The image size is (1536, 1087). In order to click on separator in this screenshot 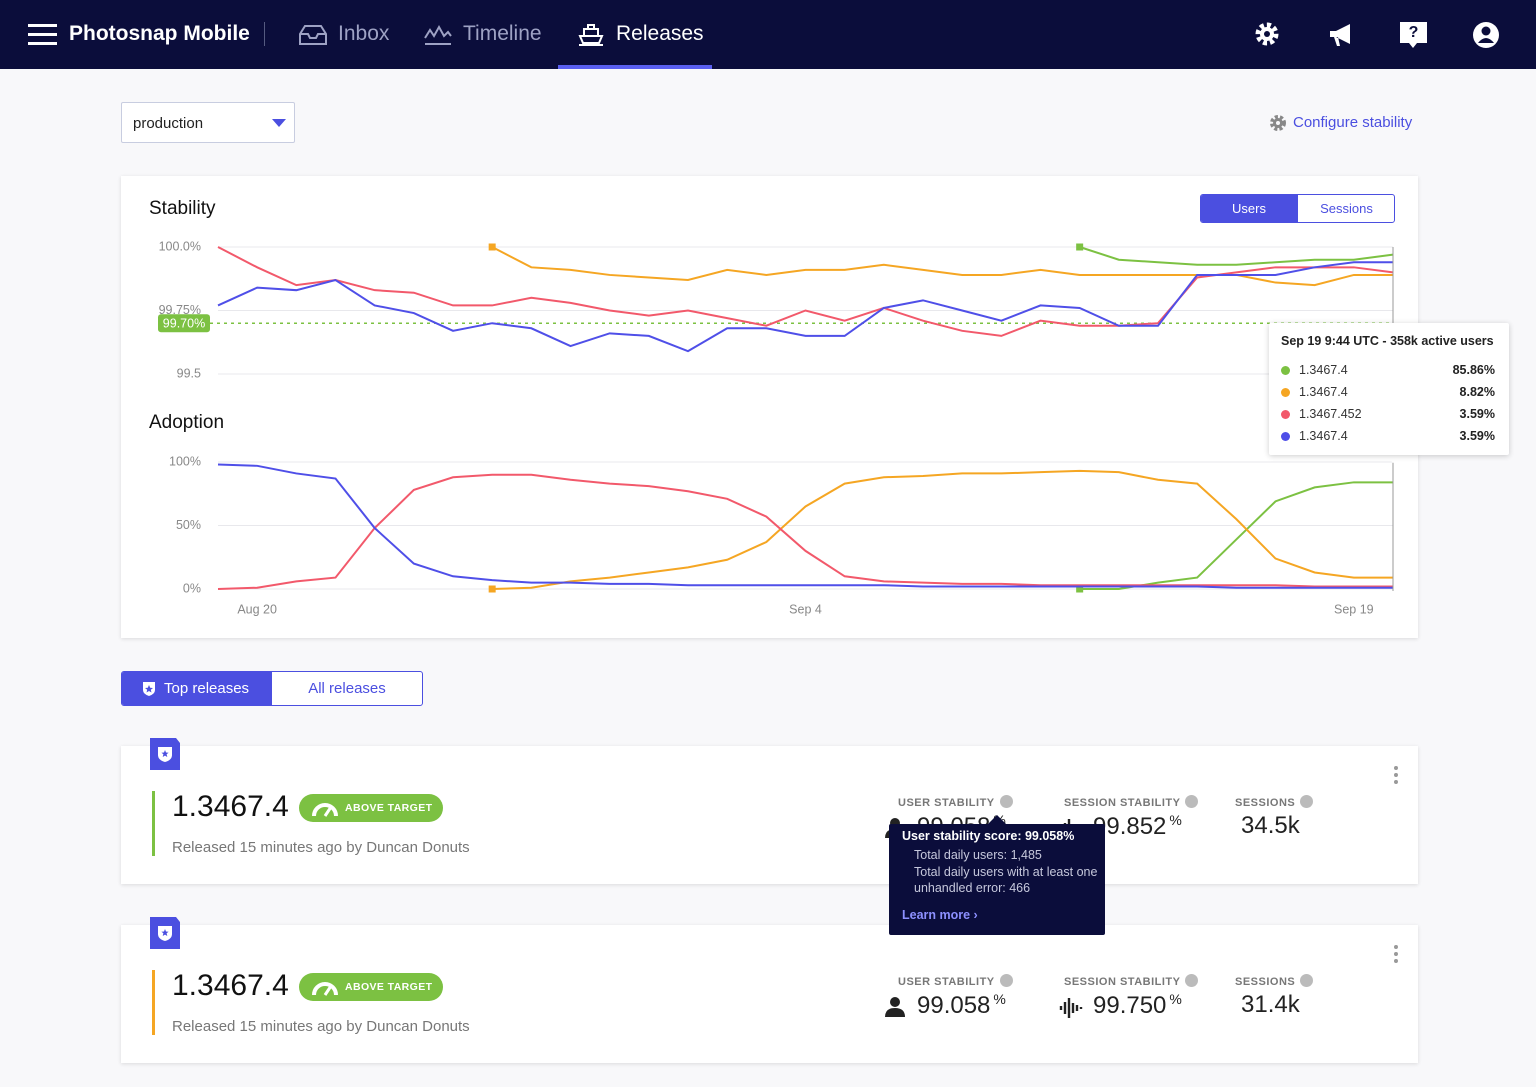, I will do `click(264, 34)`.